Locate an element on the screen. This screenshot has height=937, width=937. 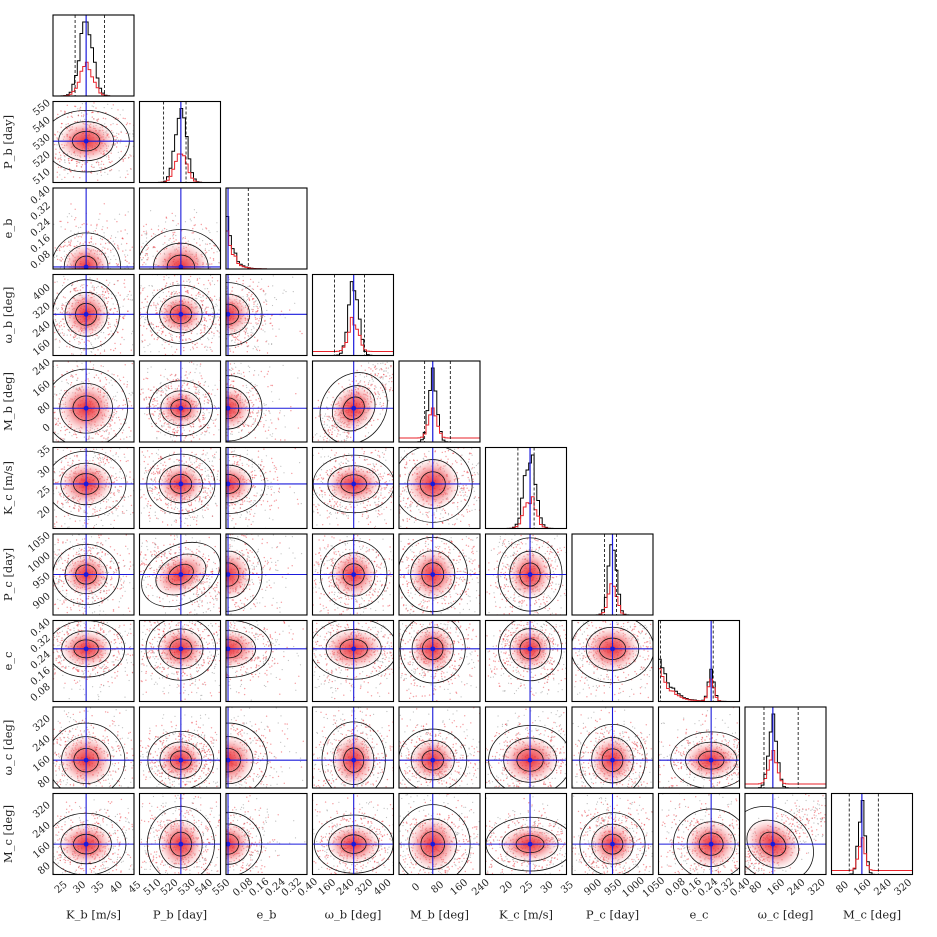
histogram-Mb is located at coordinates (439, 401).